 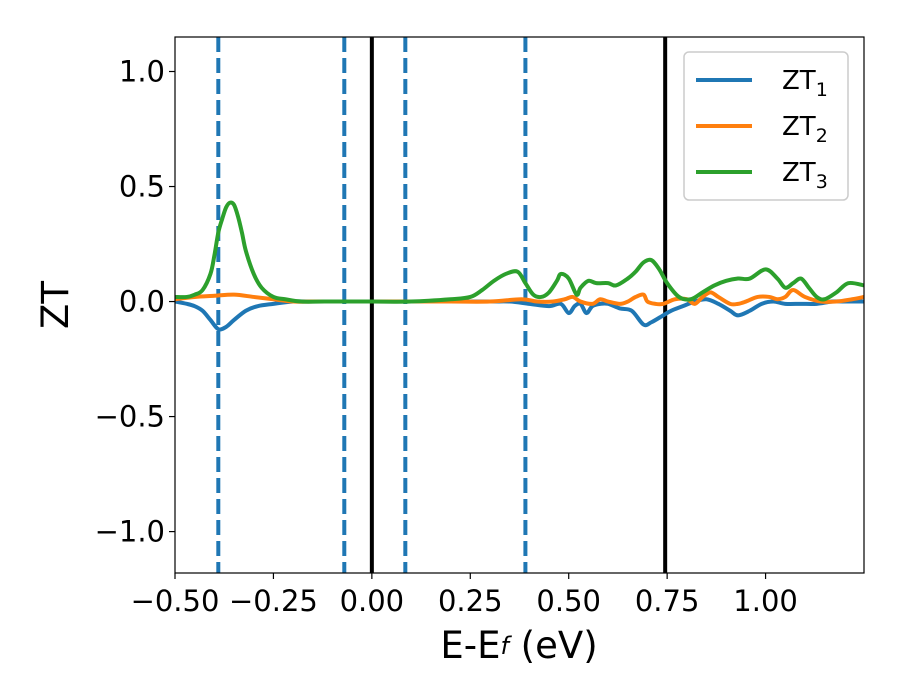 I want to click on y-tick-label: −0.5, so click(x=130, y=417).